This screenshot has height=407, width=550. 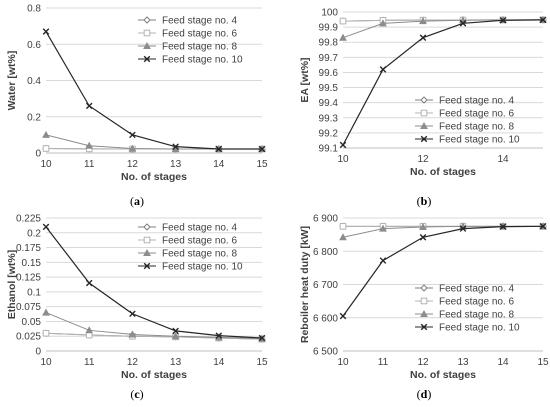 What do you see at coordinates (329, 149) in the screenshot?
I see `y-tick-label: 99.1` at bounding box center [329, 149].